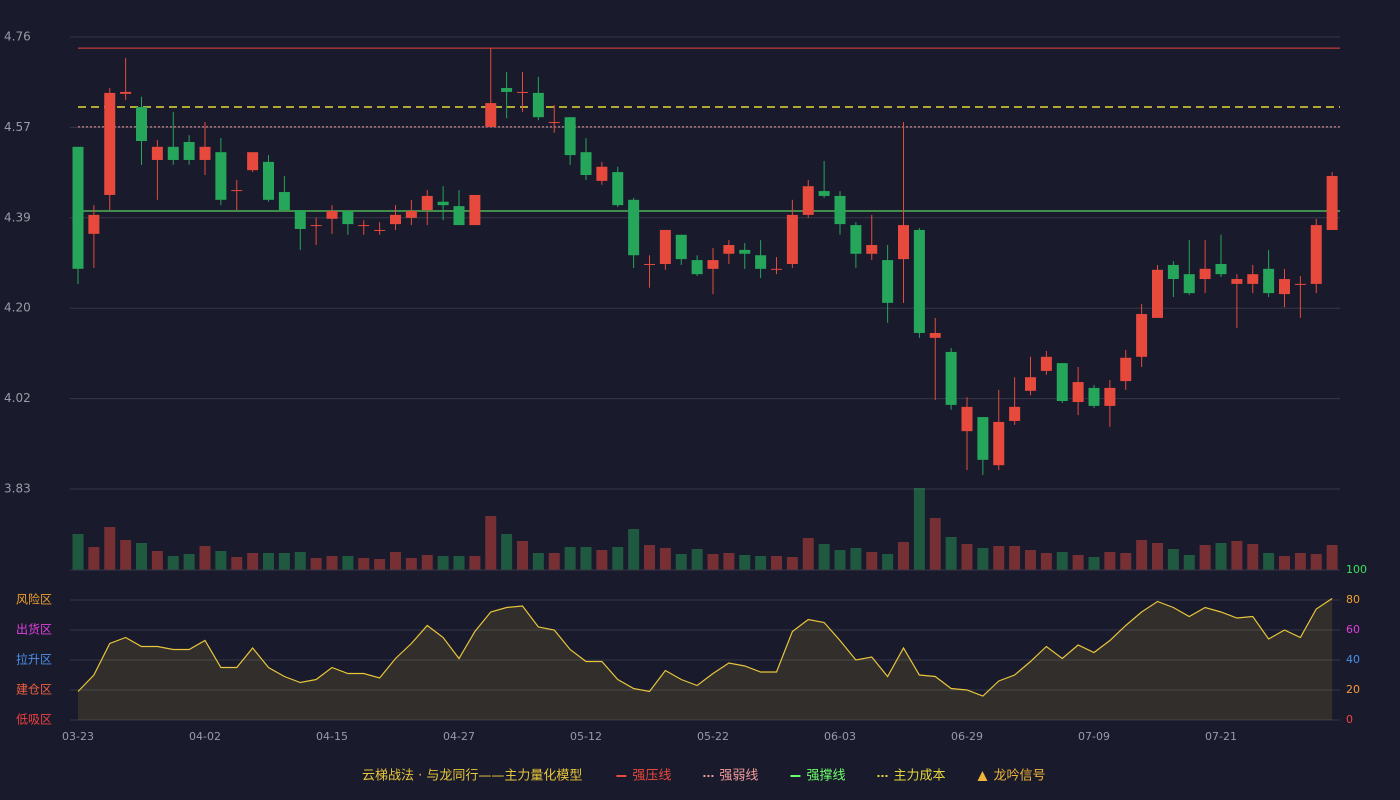  I want to click on legend-label: 主力成本, so click(919, 776).